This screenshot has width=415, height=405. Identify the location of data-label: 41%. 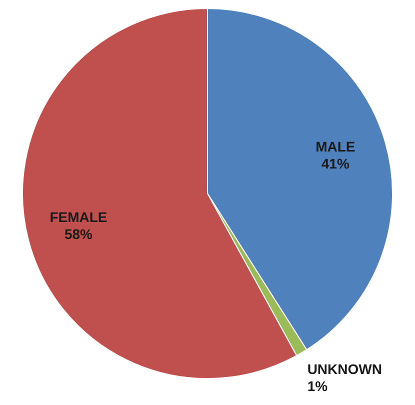
(335, 164).